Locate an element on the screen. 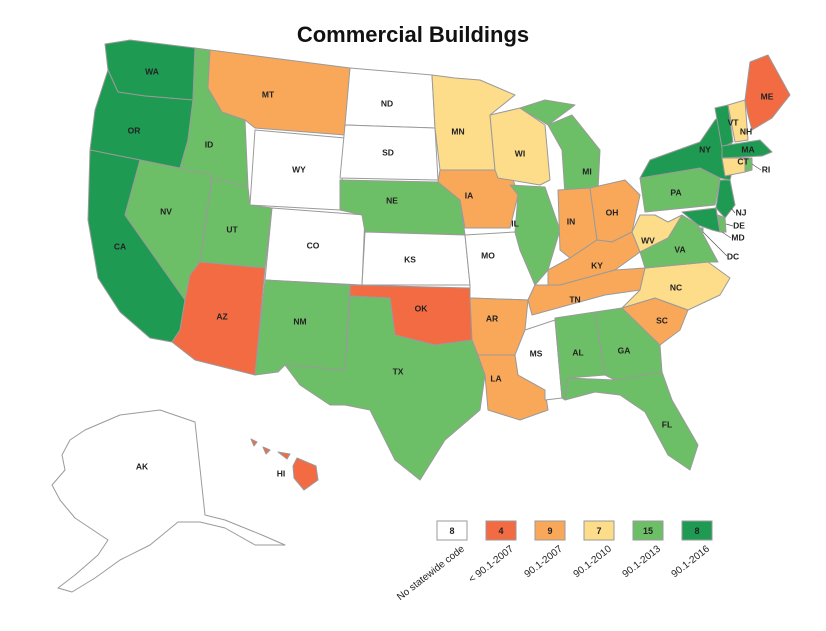 This screenshot has height=631, width=826. state-label-dc: DC is located at coordinates (733, 256).